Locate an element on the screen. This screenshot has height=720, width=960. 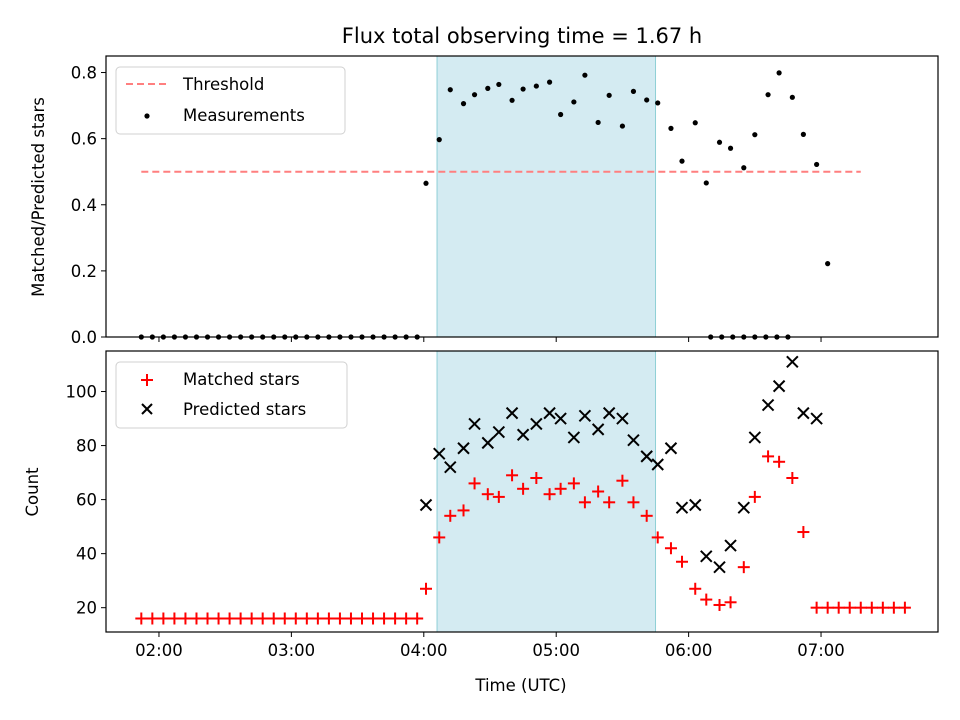
legend-predicted-swatch is located at coordinates (147, 409).